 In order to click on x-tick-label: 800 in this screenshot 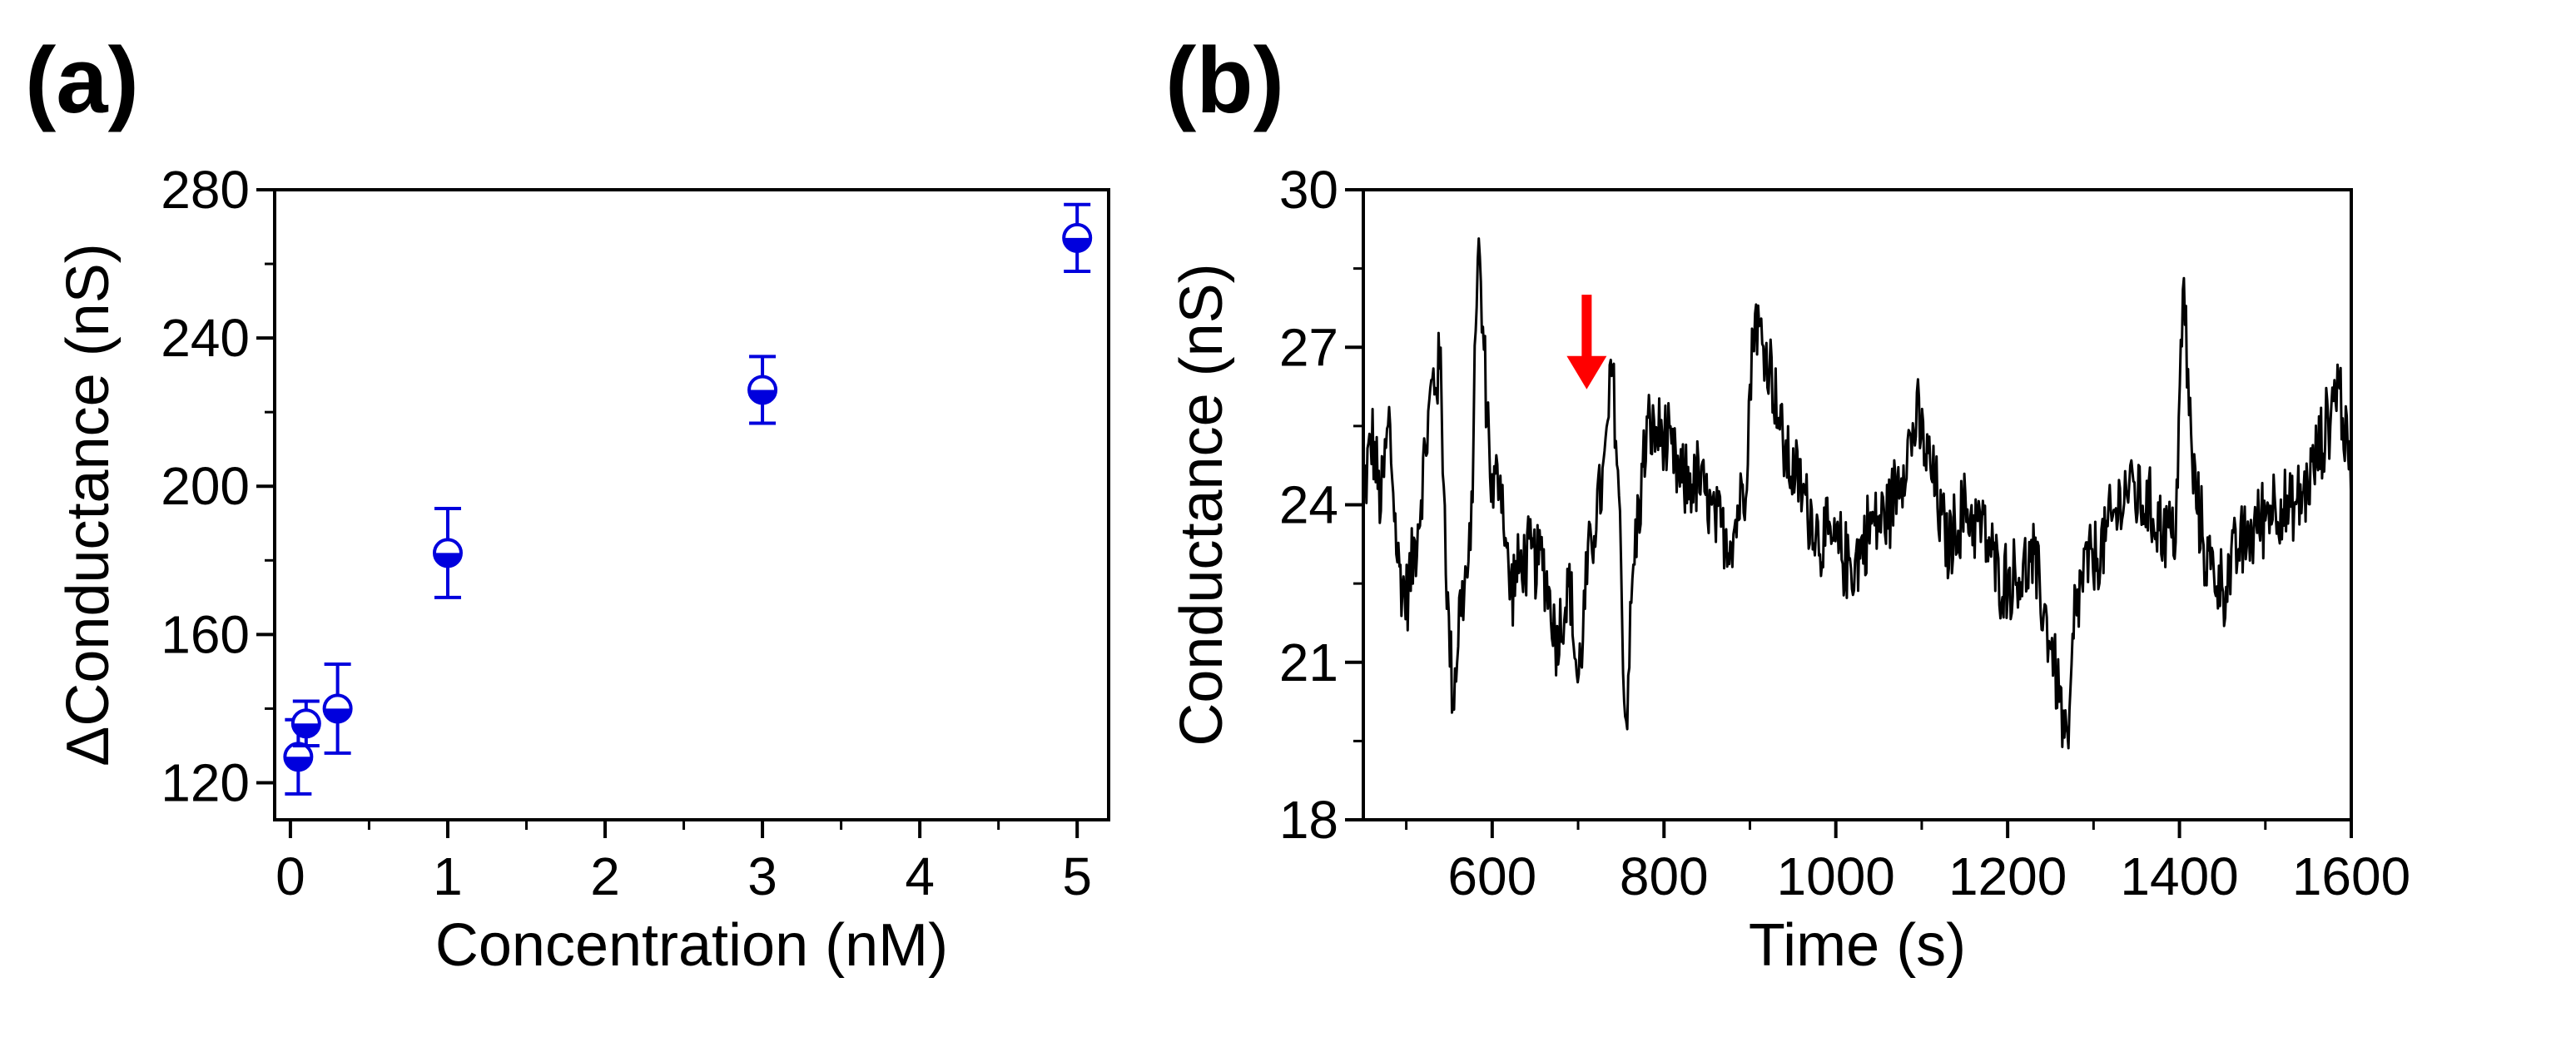, I will do `click(1664, 876)`.